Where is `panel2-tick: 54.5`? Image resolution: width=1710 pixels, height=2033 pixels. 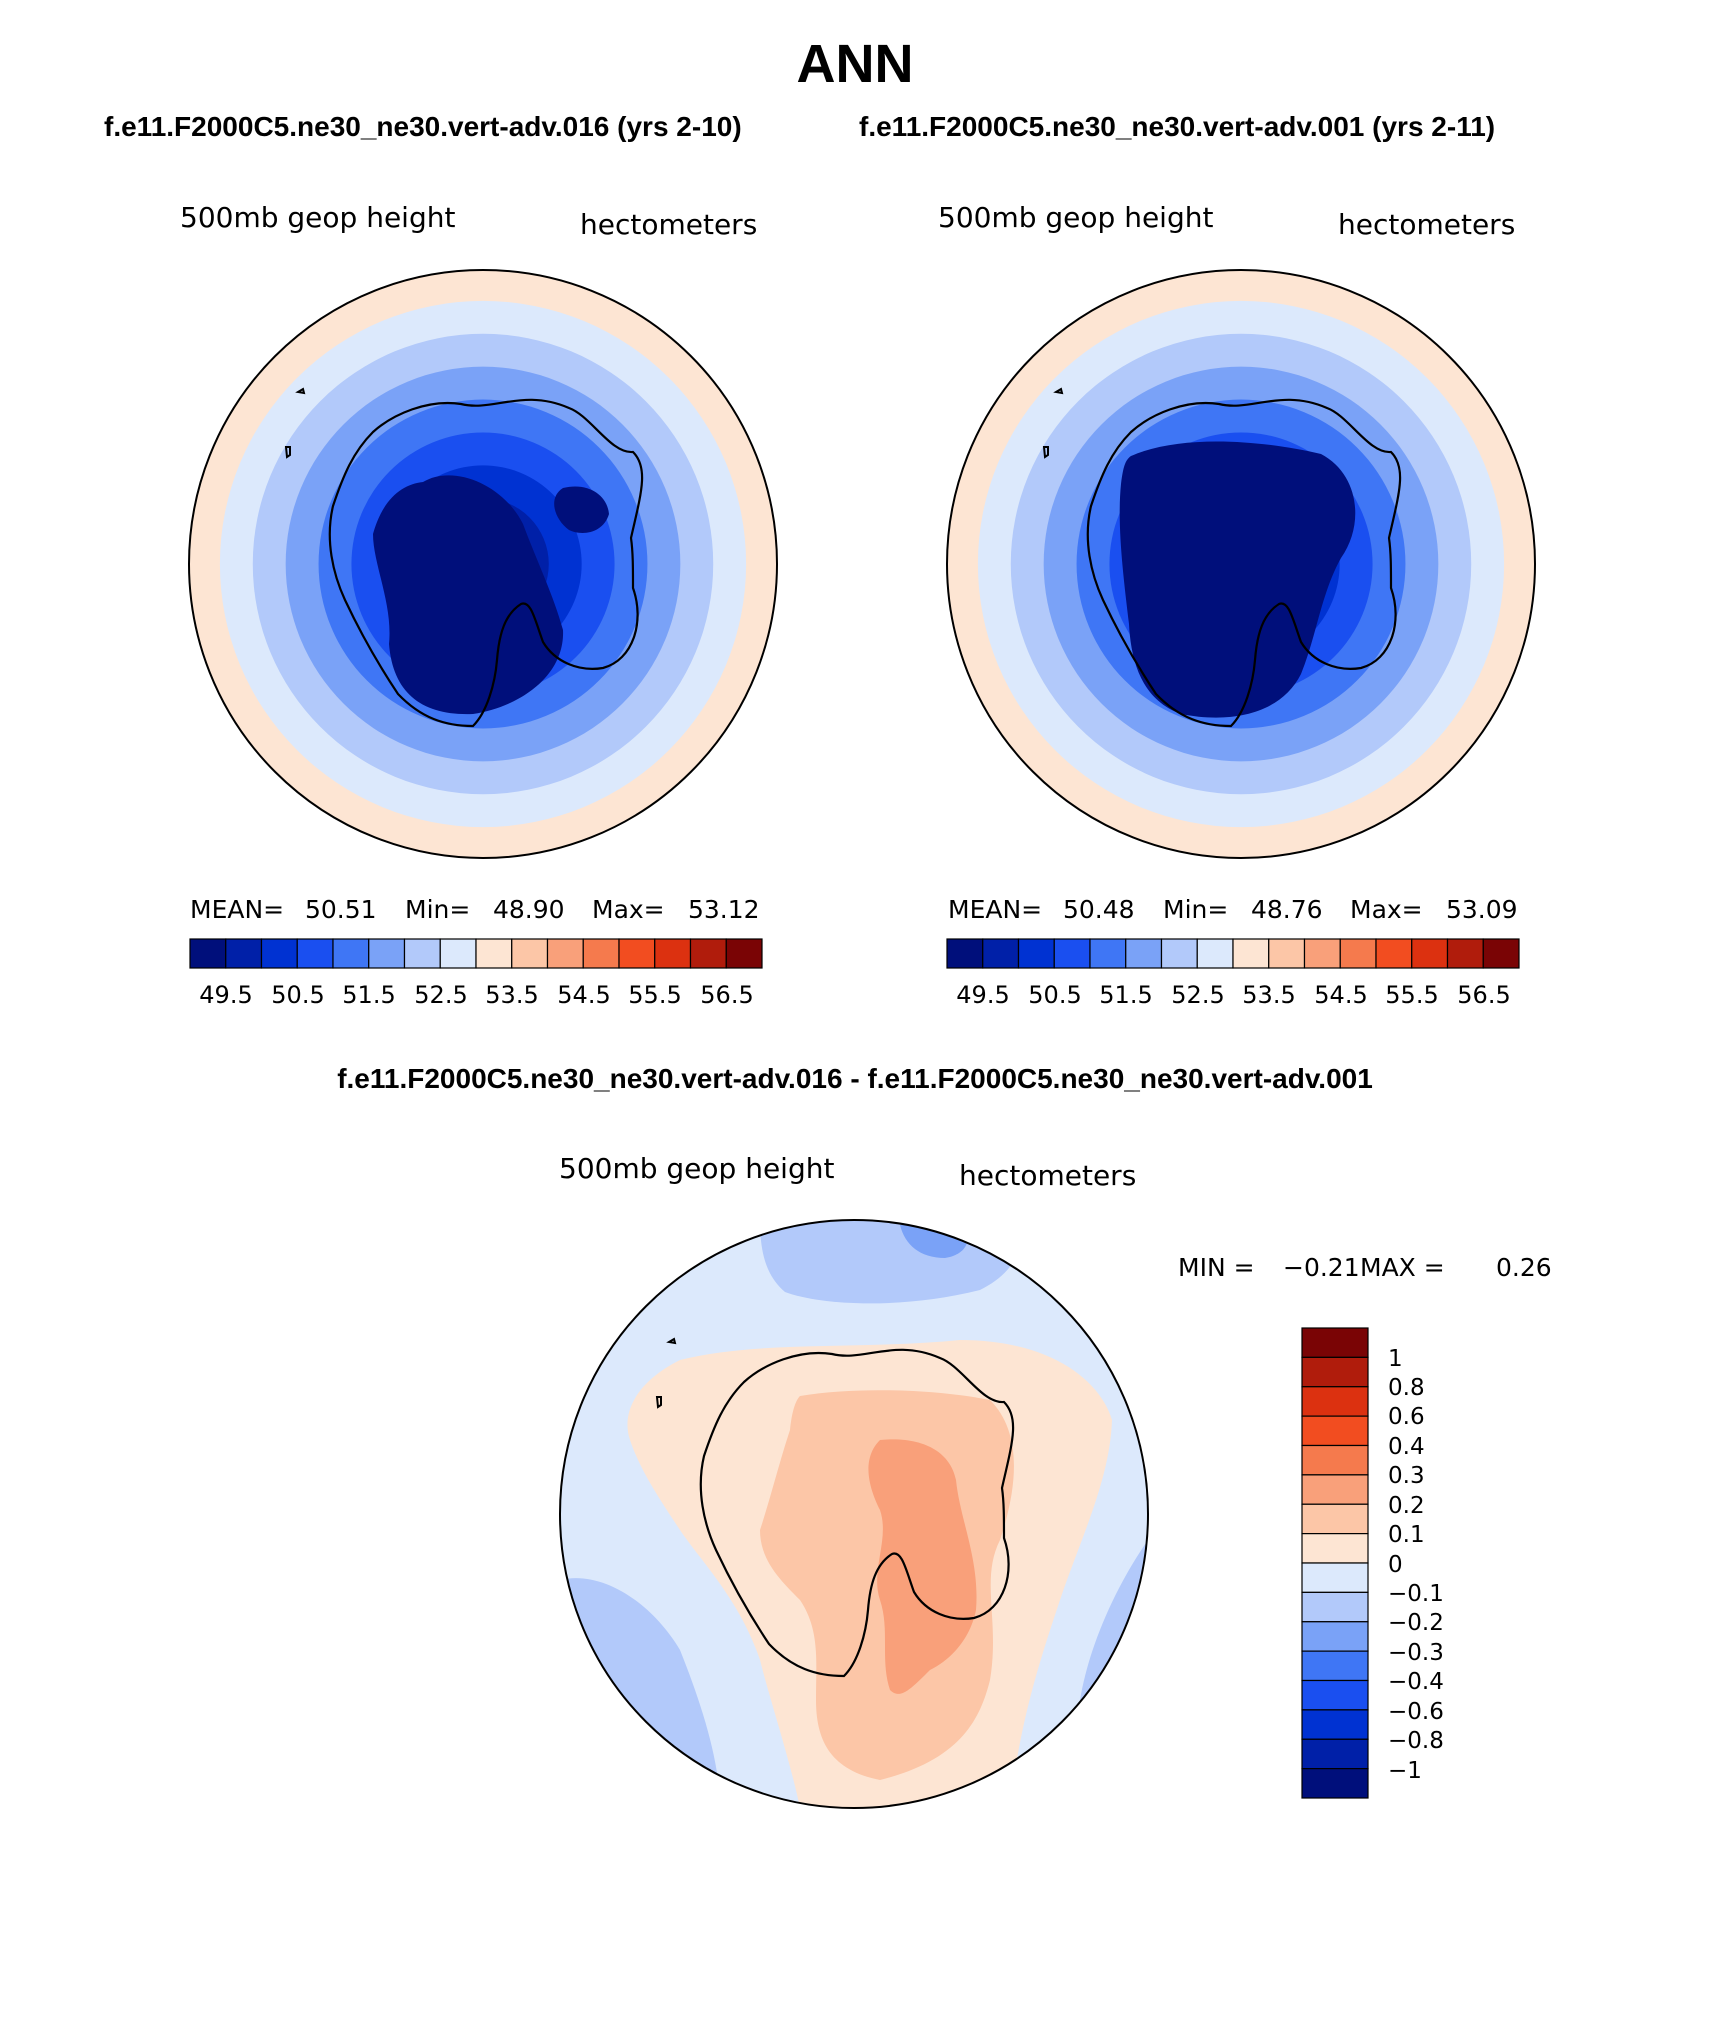
panel2-tick: 54.5 is located at coordinates (1340, 995).